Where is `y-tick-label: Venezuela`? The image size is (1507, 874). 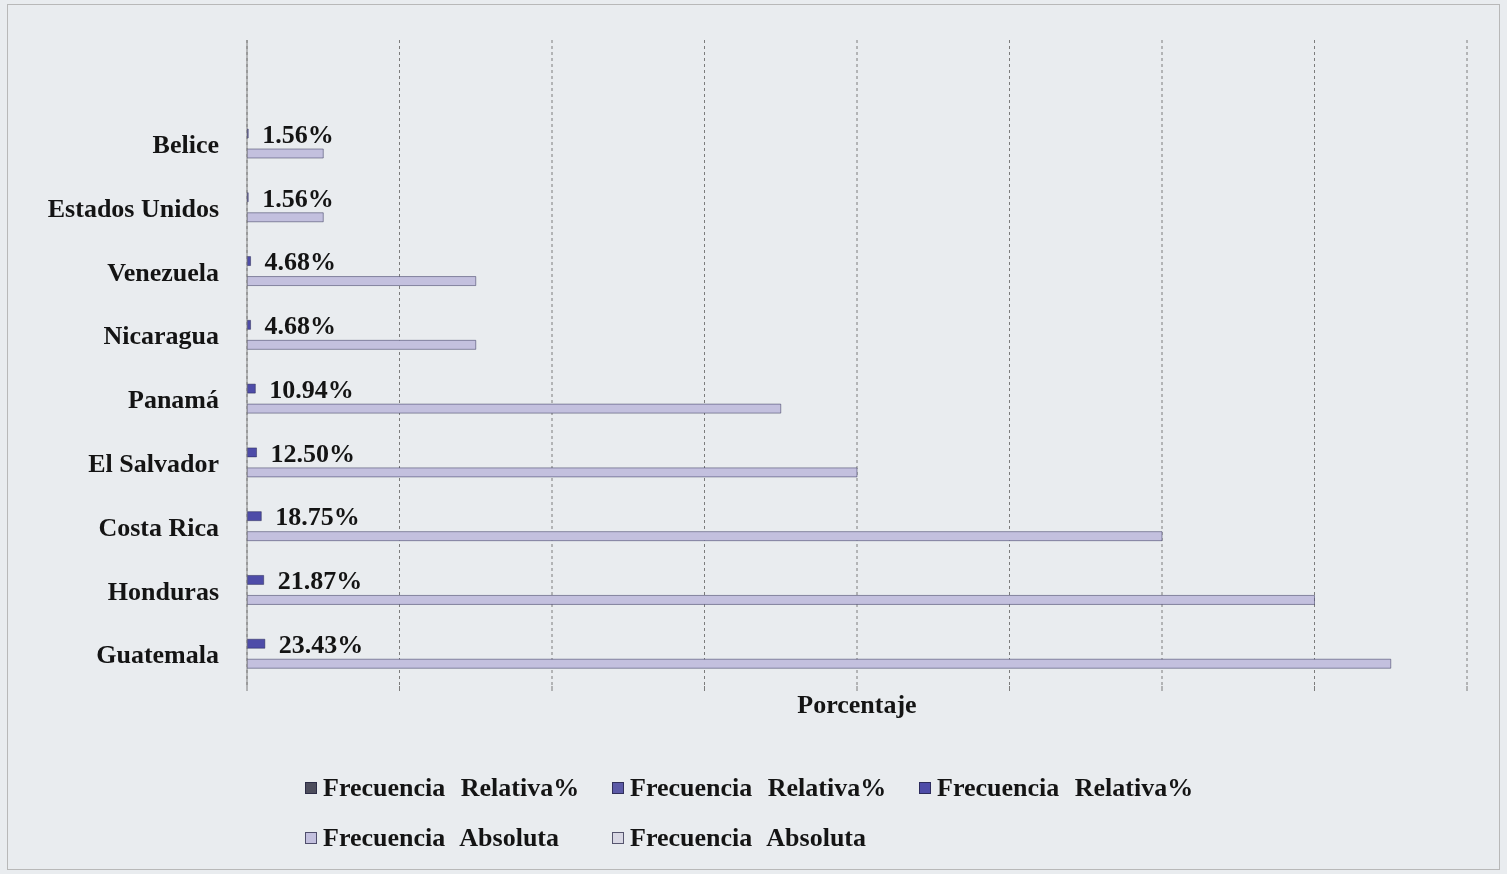
y-tick-label: Venezuela is located at coordinates (163, 272).